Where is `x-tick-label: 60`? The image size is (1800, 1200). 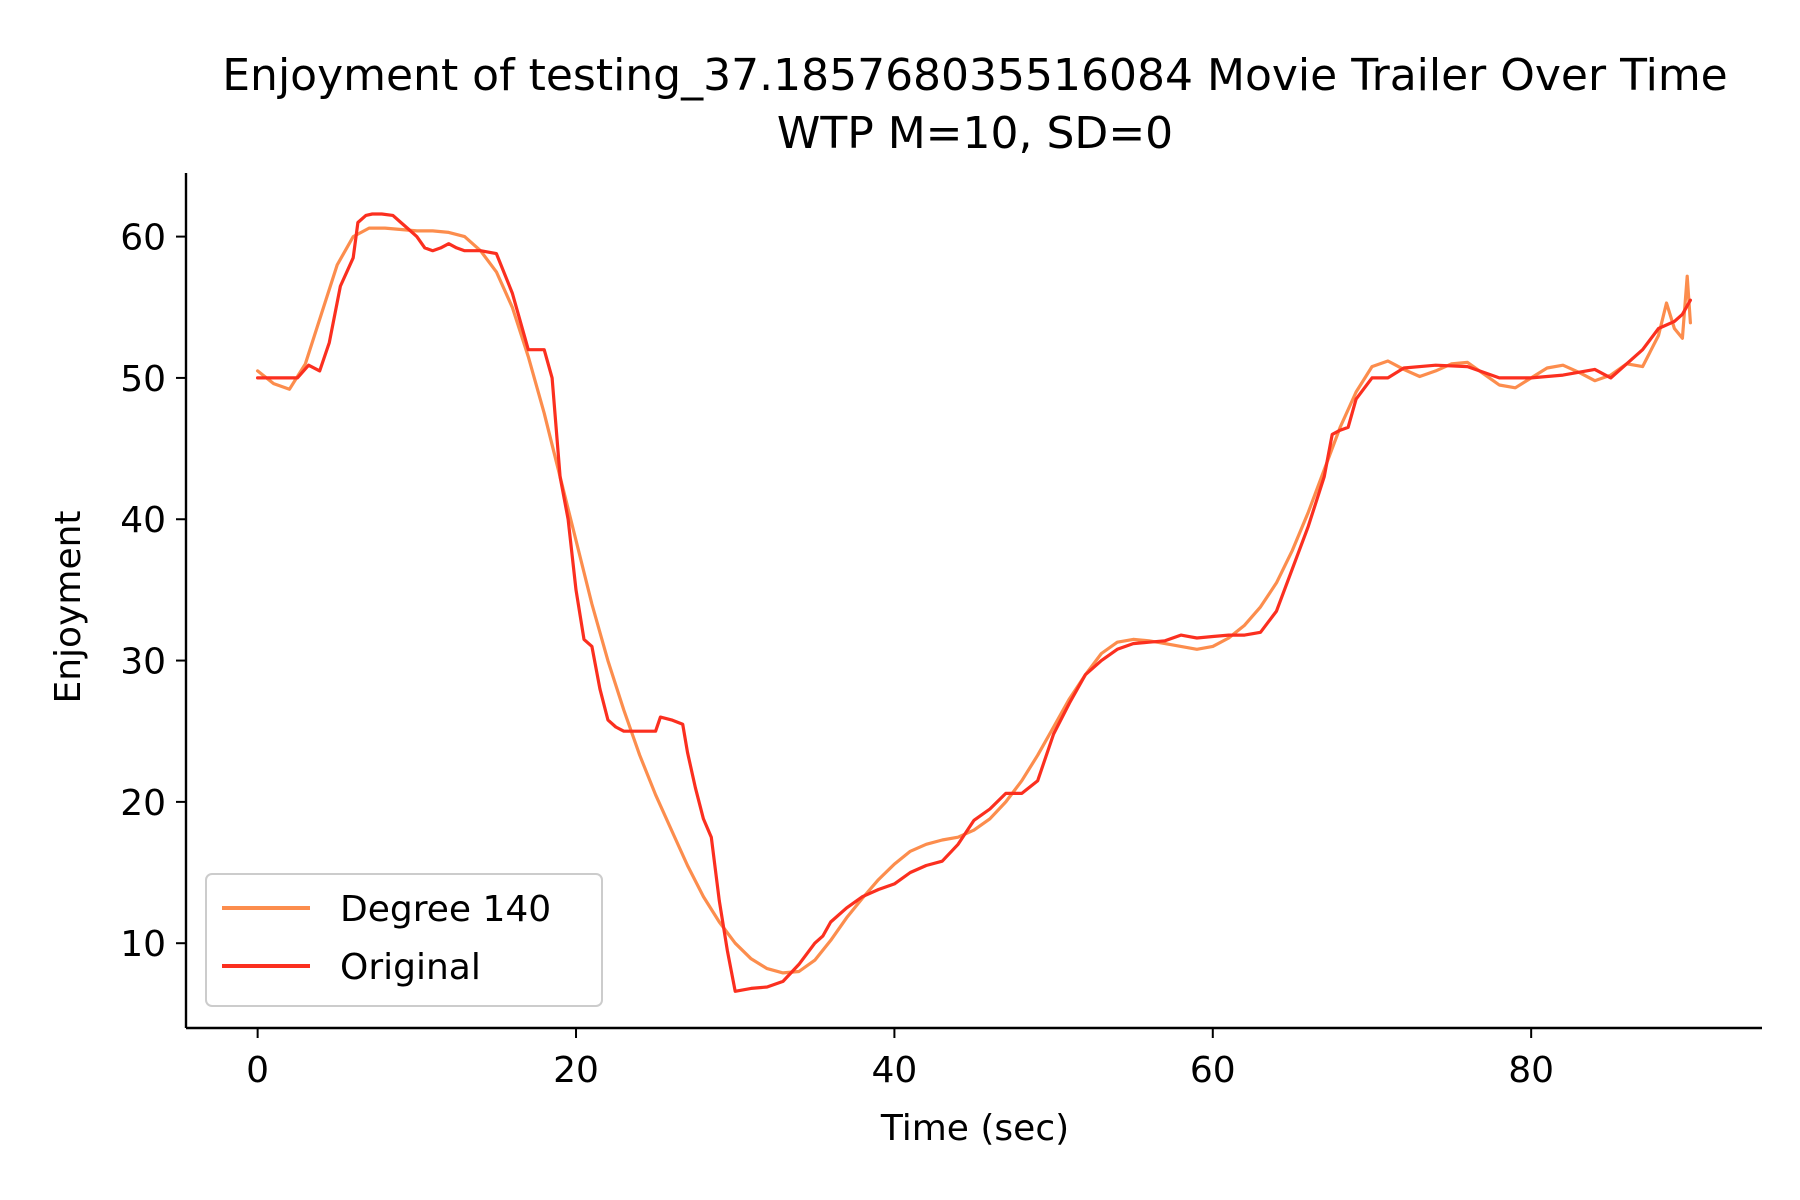 x-tick-label: 60 is located at coordinates (1213, 1070).